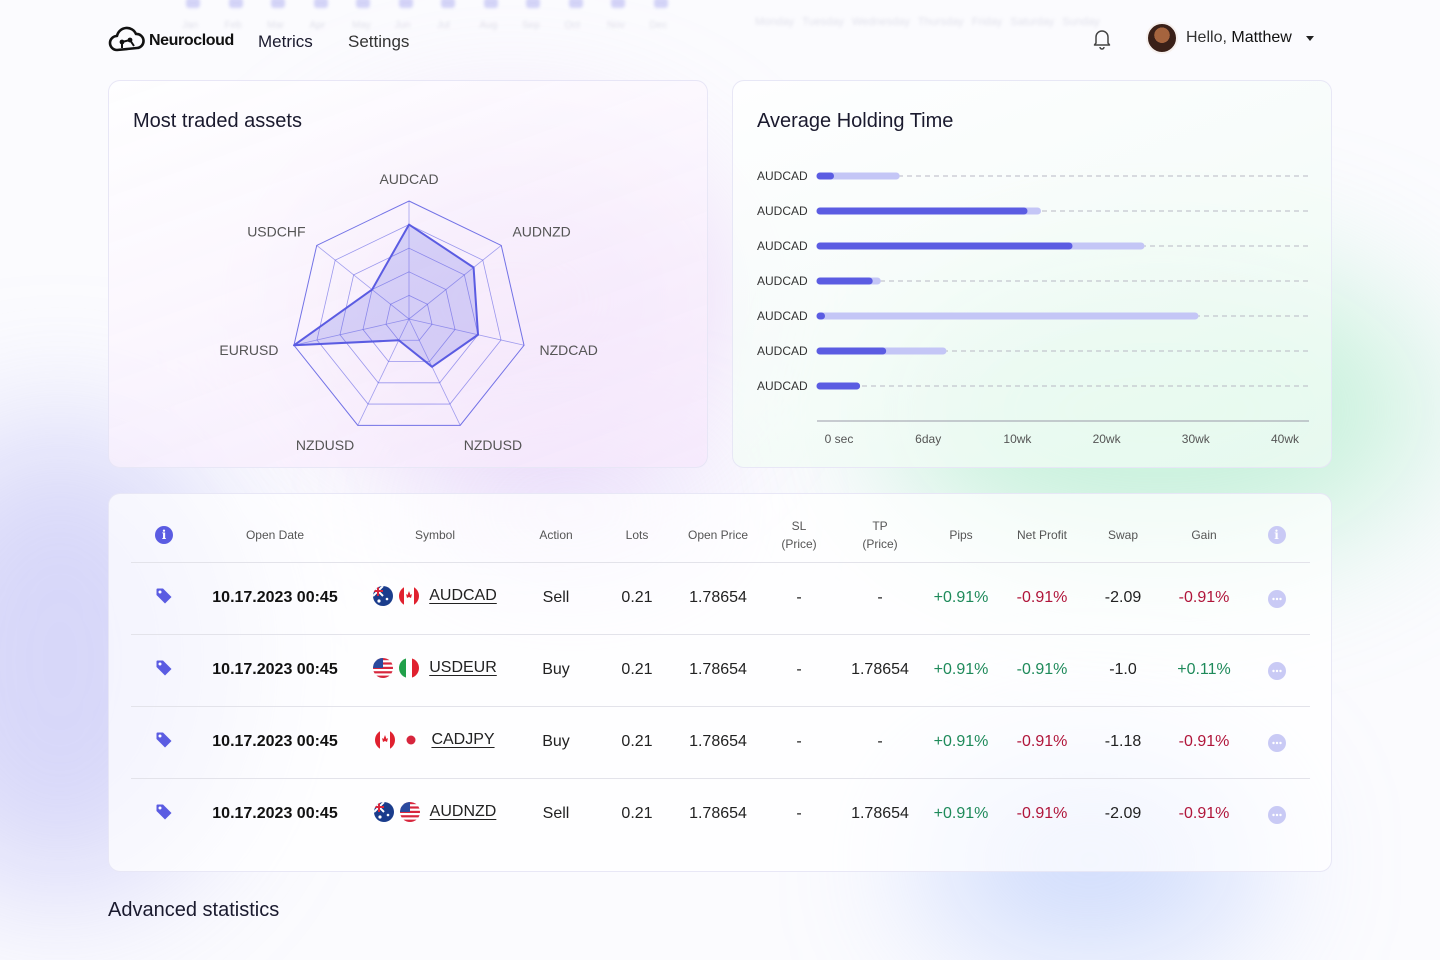 This screenshot has width=1440, height=960. I want to click on holding-x-tick: 30wk, so click(1196, 439).